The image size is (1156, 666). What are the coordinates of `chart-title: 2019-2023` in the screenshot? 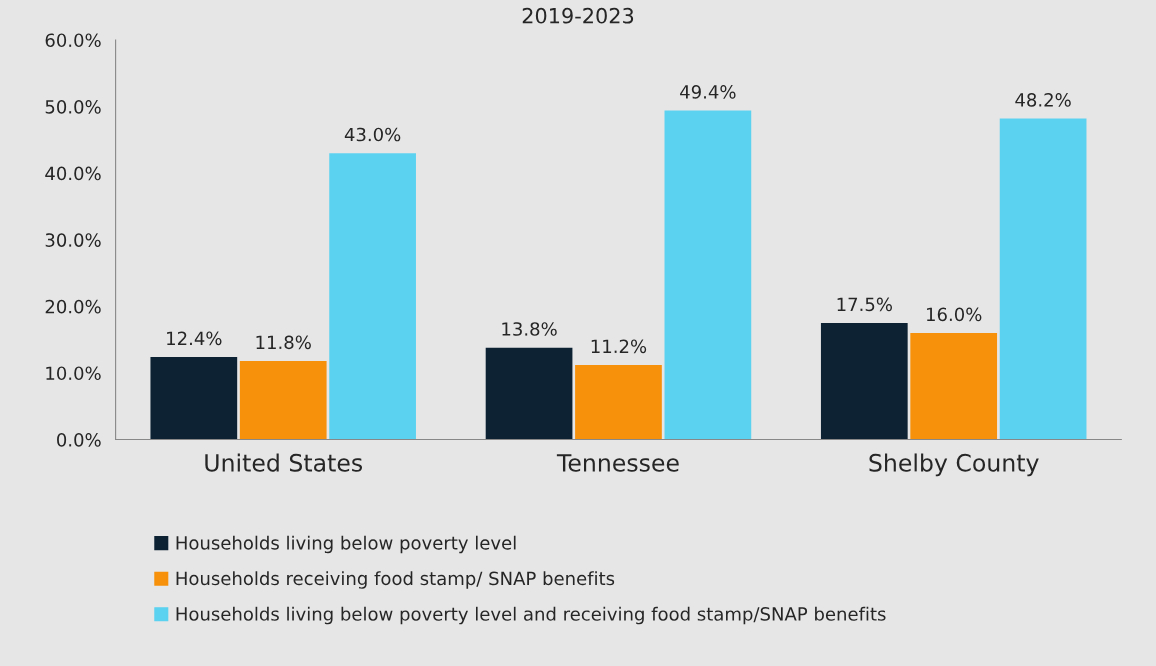 It's located at (578, 15).